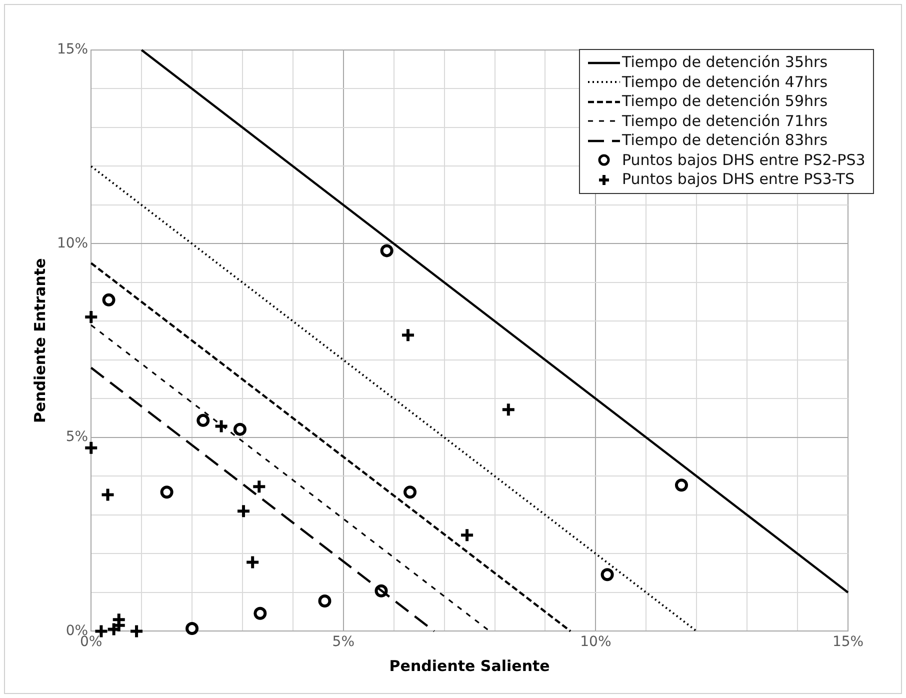 The height and width of the screenshot is (698, 906). What do you see at coordinates (77, 437) in the screenshot?
I see `y-tick-label: 5%` at bounding box center [77, 437].